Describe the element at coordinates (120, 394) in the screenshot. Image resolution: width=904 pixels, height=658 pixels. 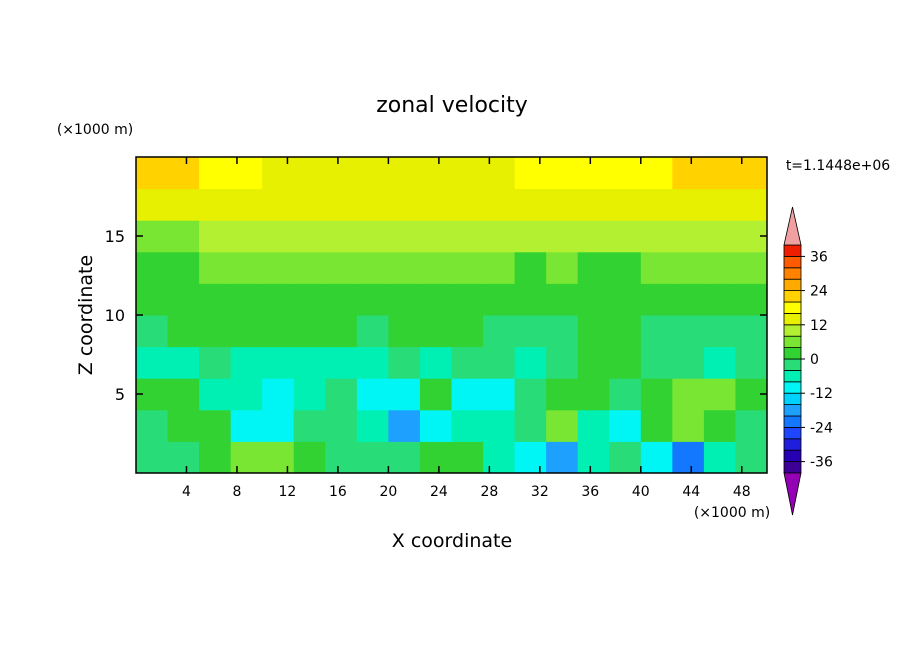
I see `y-tick-label: 5` at that location.